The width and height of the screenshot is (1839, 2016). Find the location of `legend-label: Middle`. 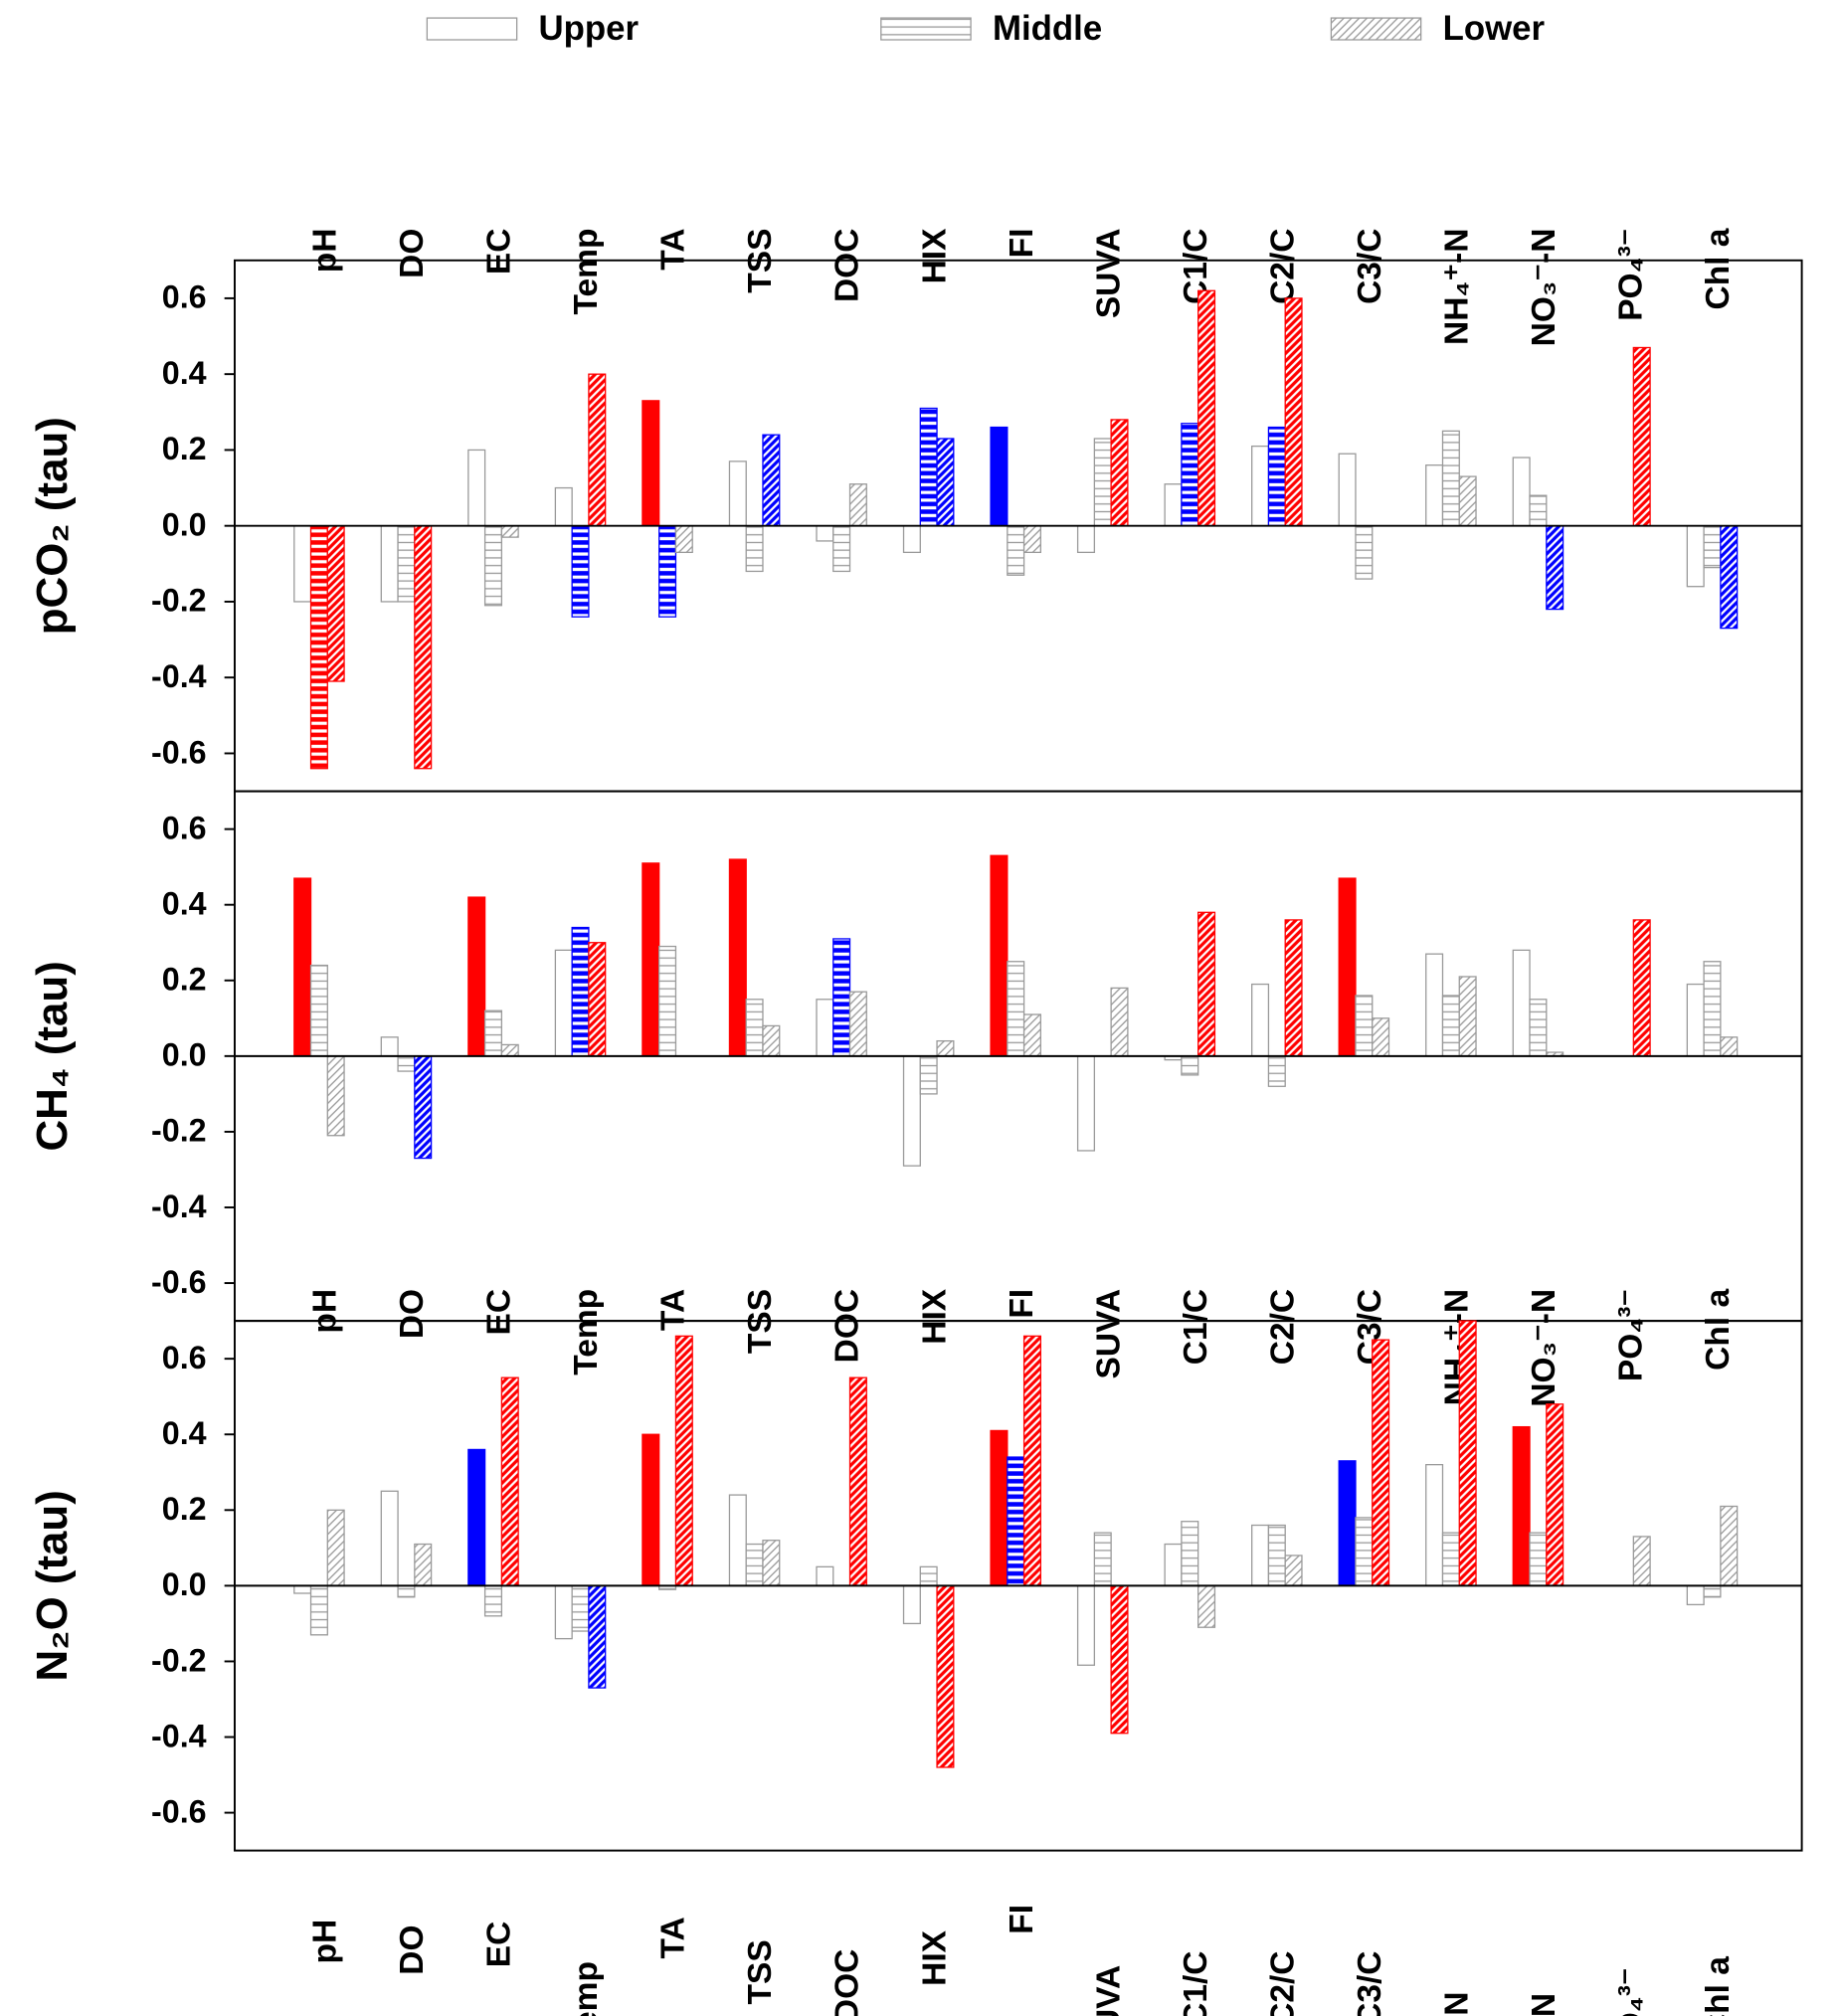

legend-label: Middle is located at coordinates (1047, 29).